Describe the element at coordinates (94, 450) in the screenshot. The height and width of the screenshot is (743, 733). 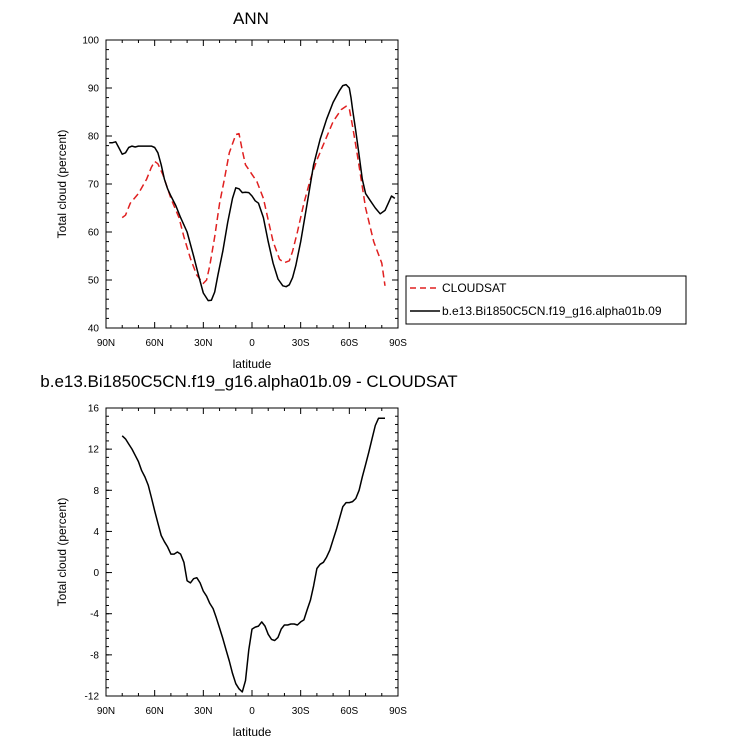
I see `bottom-y-tick-label: 12` at that location.